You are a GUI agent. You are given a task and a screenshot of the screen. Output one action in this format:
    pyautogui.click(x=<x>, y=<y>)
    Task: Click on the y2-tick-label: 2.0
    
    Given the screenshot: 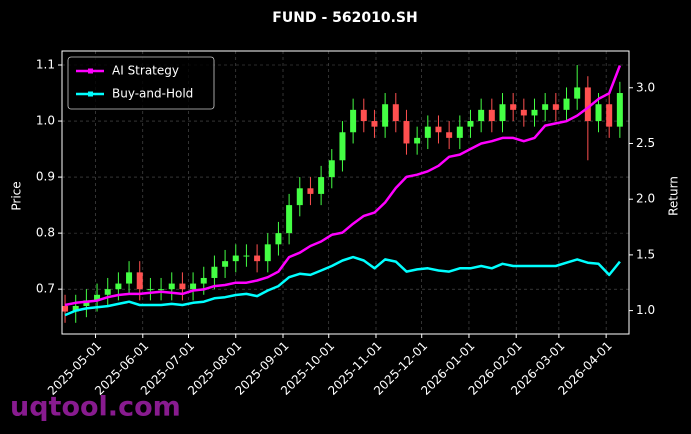 What is the action you would take?
    pyautogui.click(x=645, y=199)
    